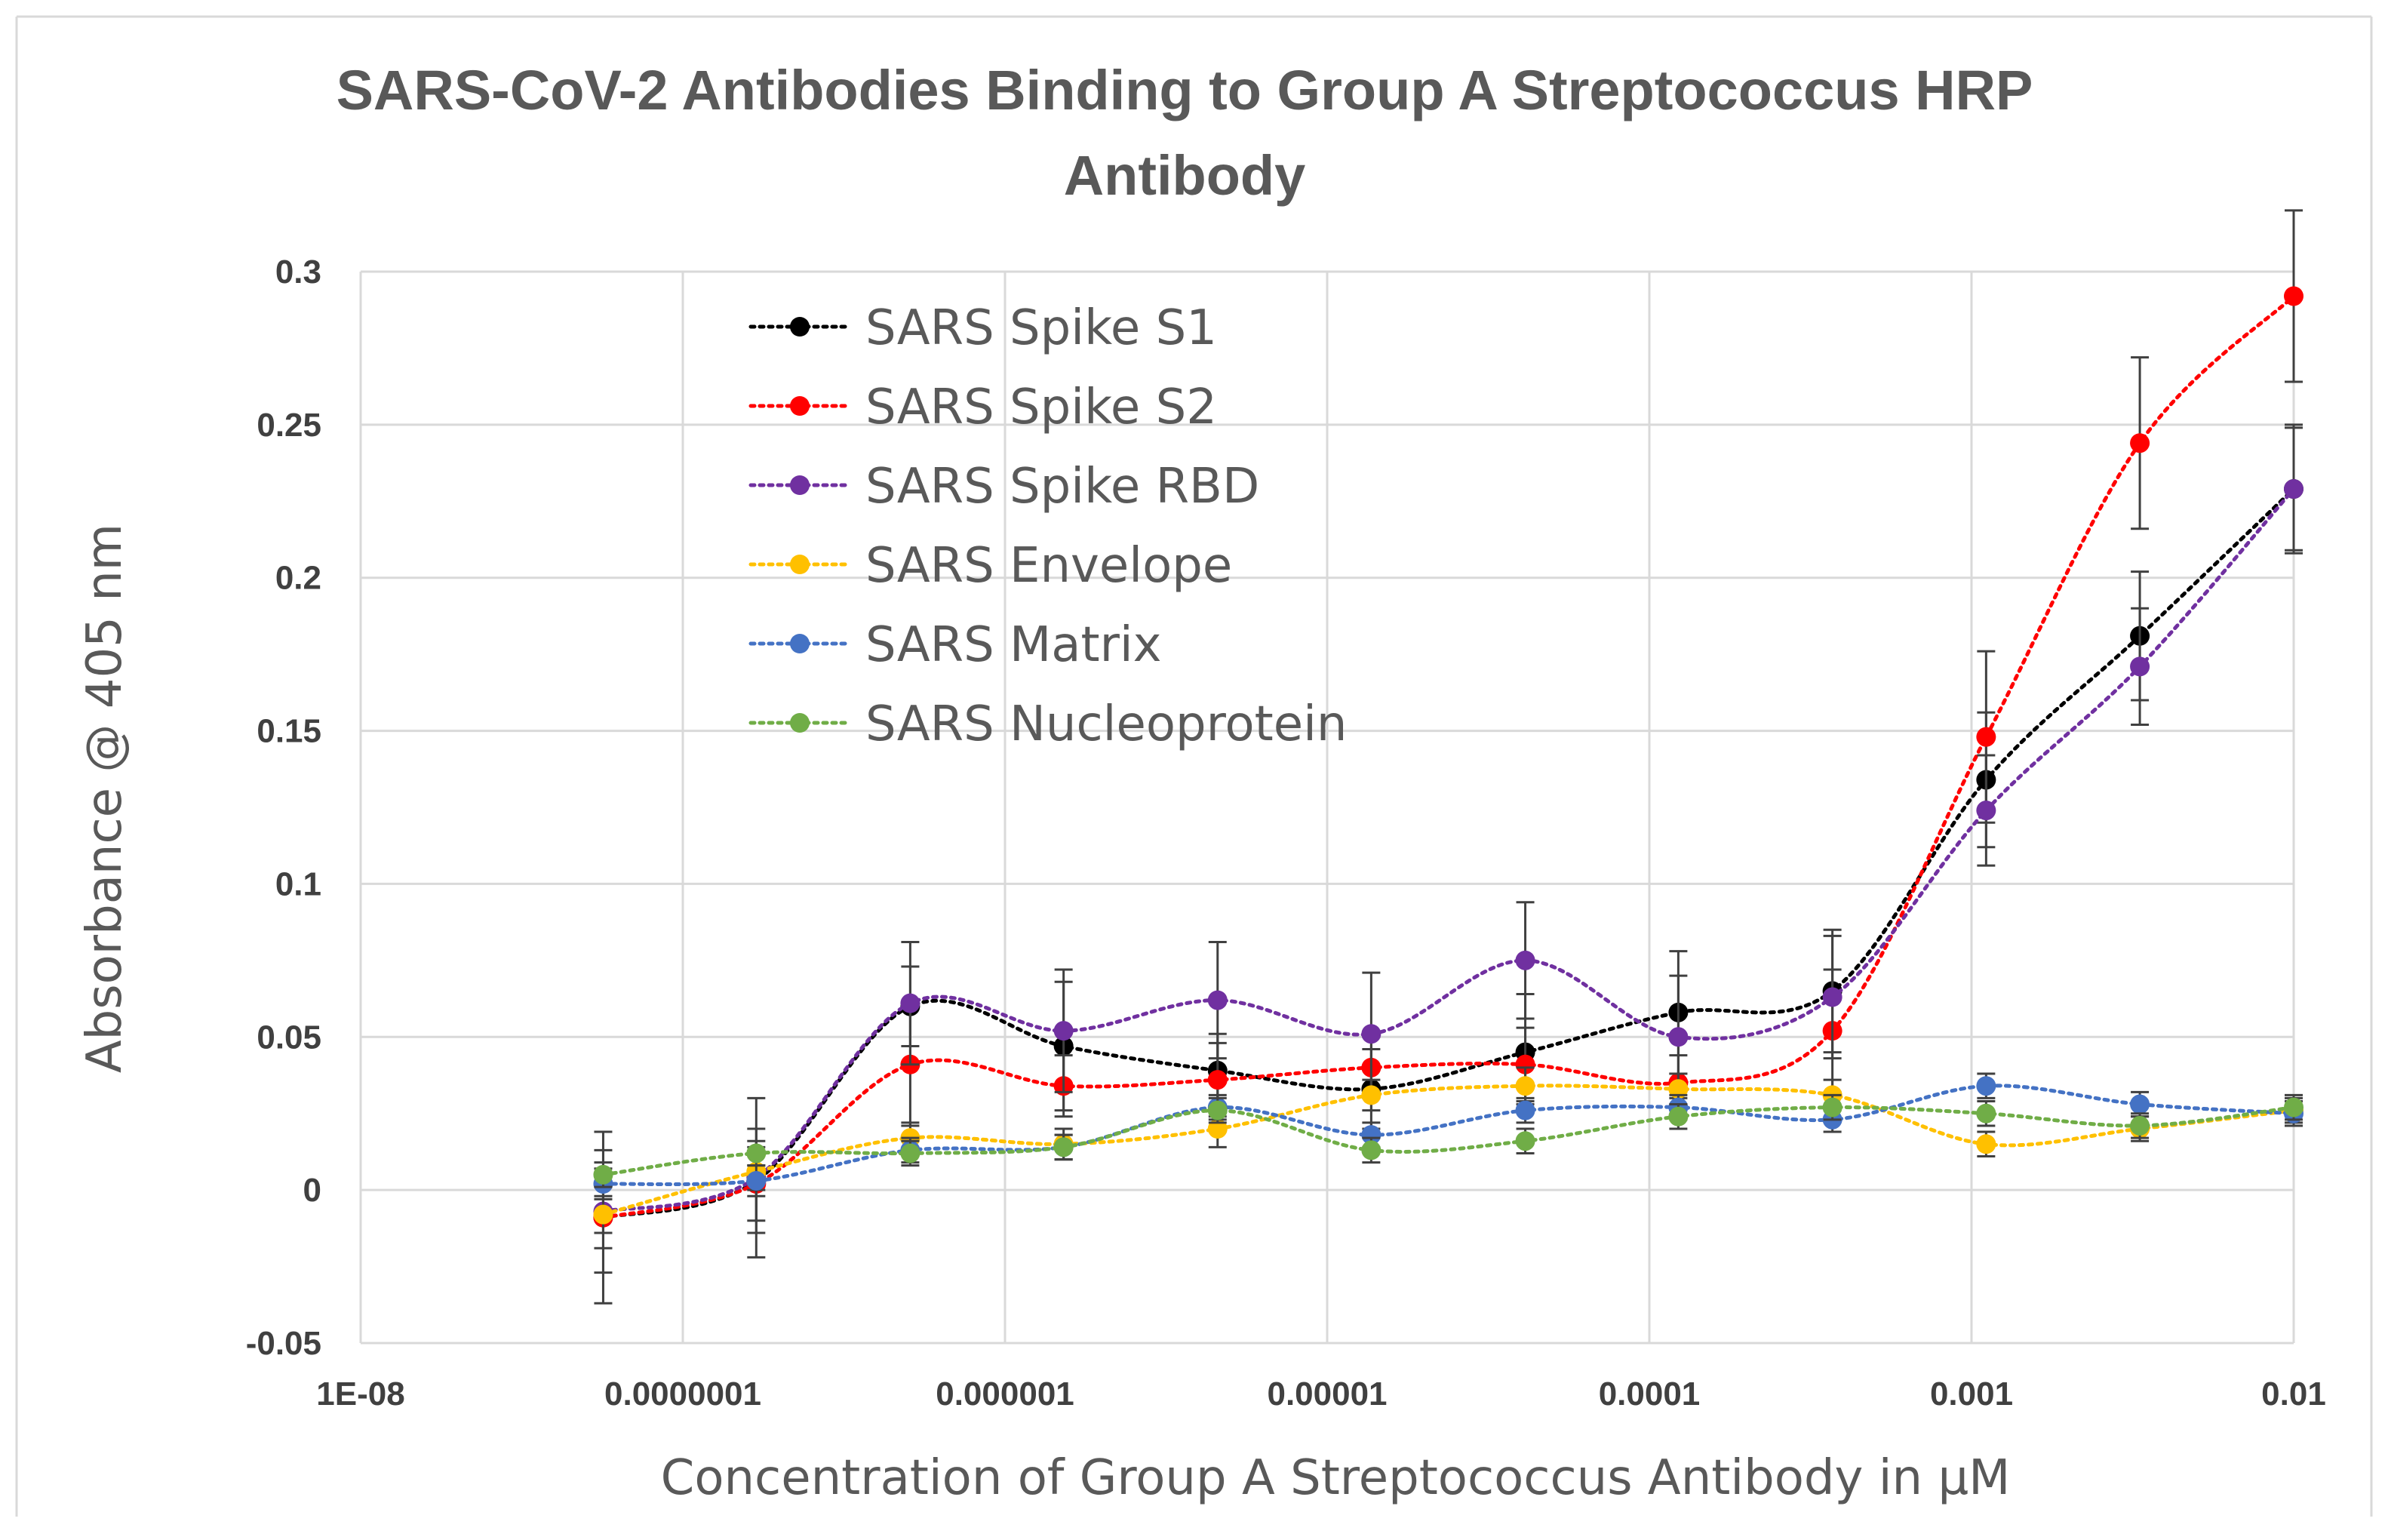 The height and width of the screenshot is (1540, 2388). What do you see at coordinates (289, 425) in the screenshot?
I see `y-tick-label: 0.25` at bounding box center [289, 425].